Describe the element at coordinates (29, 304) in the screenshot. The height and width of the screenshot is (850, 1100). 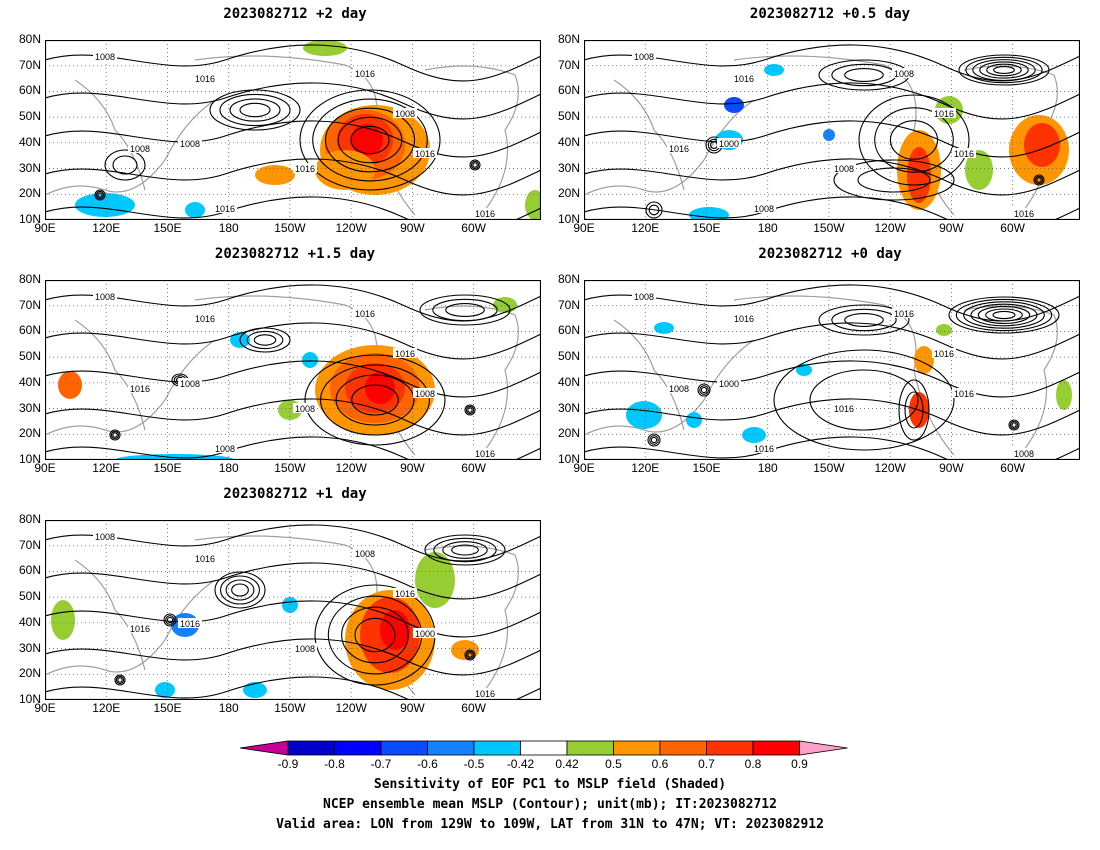
I see `lat-tick-label: 70N` at that location.